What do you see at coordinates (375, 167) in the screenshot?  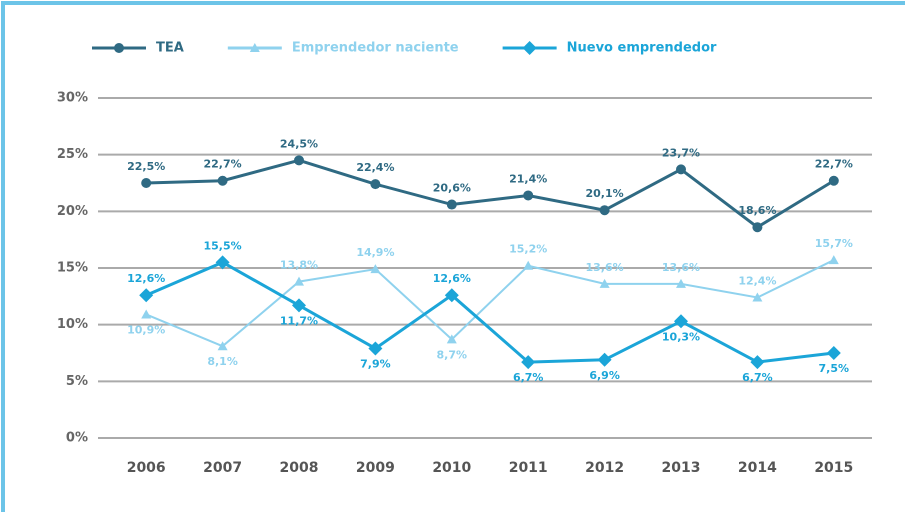 I see `data-label: 22,4%` at bounding box center [375, 167].